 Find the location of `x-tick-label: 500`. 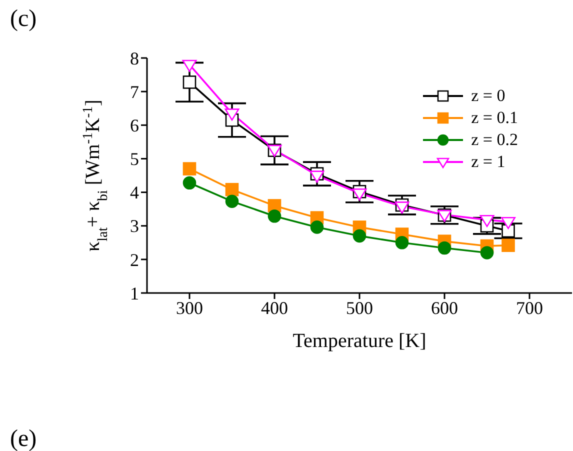

x-tick-label: 500 is located at coordinates (359, 308).